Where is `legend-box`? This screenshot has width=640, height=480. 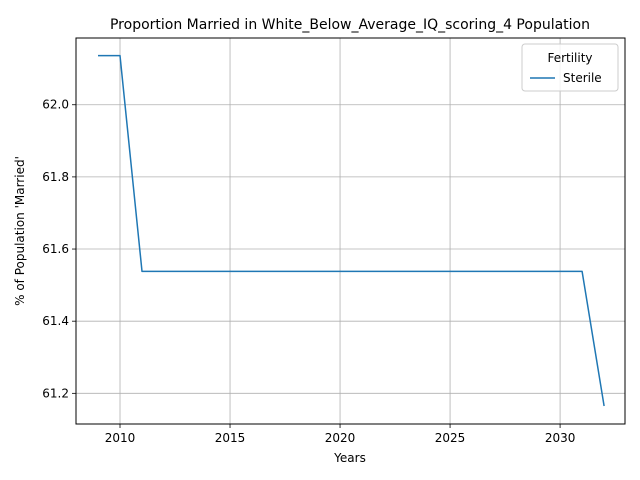
legend-box is located at coordinates (570, 67).